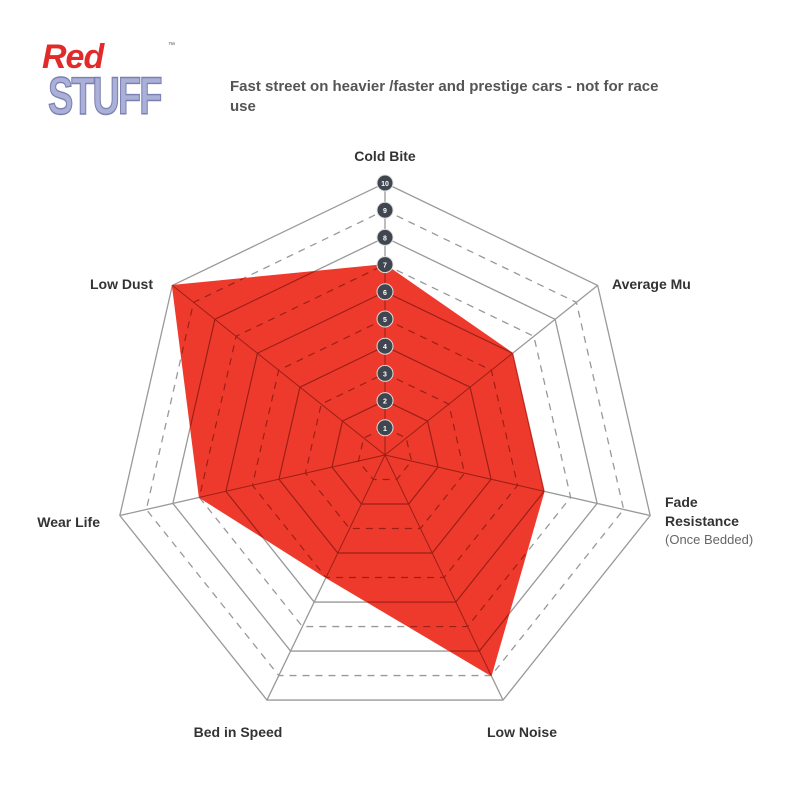  What do you see at coordinates (681, 502) in the screenshot?
I see `axis-label: Fade` at bounding box center [681, 502].